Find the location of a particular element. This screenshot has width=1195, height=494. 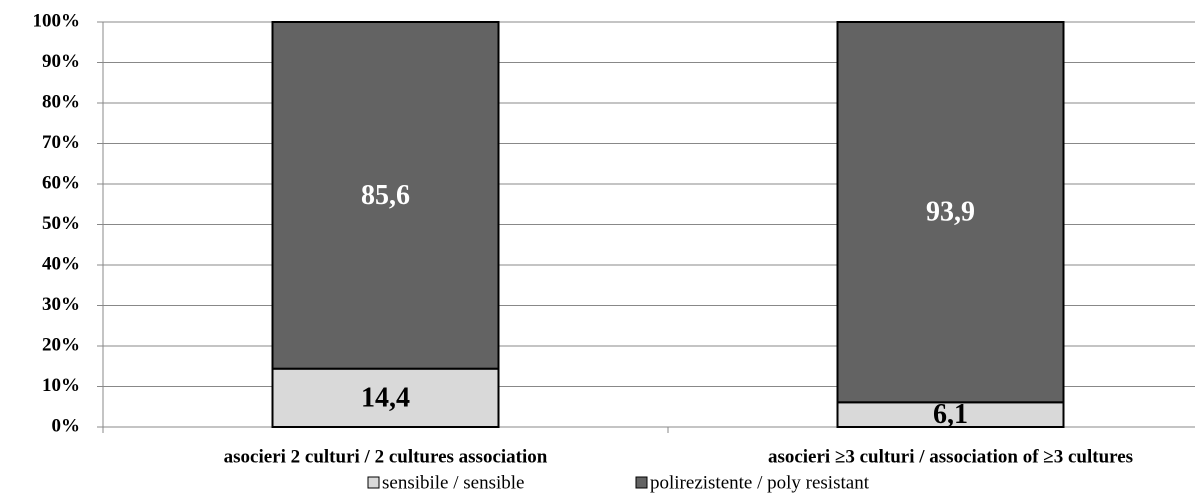

y-tick-label: 50% is located at coordinates (61, 223).